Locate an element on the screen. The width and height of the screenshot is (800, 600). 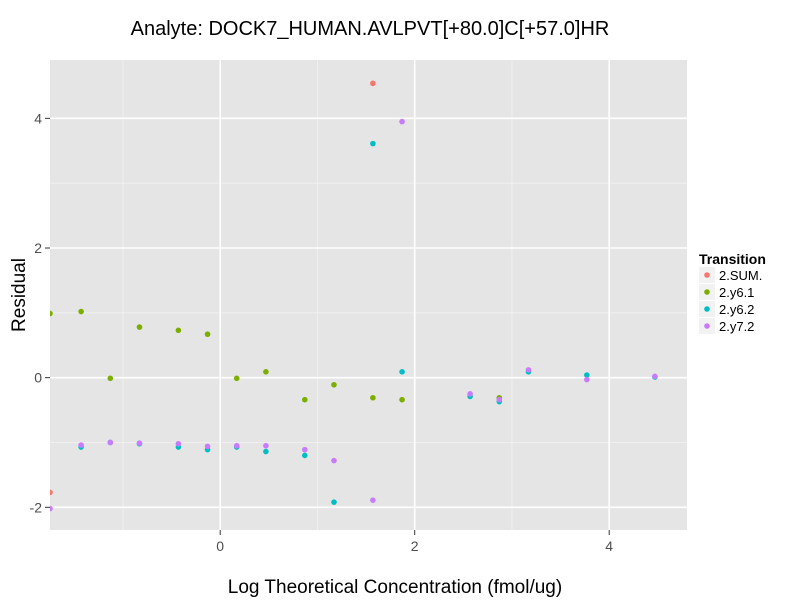
legend-label: 2.y6.1 is located at coordinates (736, 292).